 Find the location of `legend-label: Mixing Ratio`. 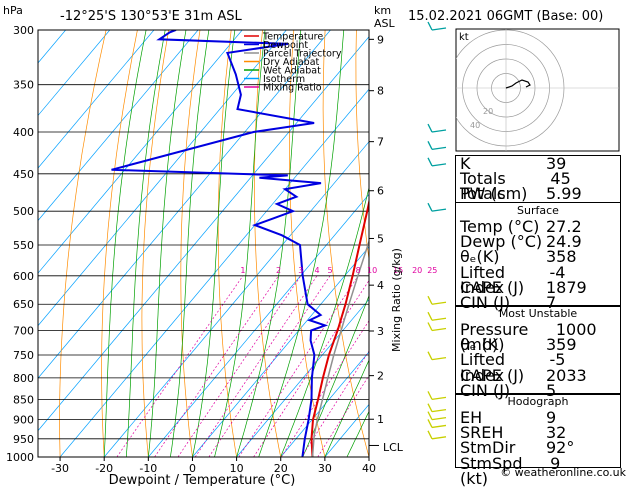

legend-label: Mixing Ratio is located at coordinates (292, 88).